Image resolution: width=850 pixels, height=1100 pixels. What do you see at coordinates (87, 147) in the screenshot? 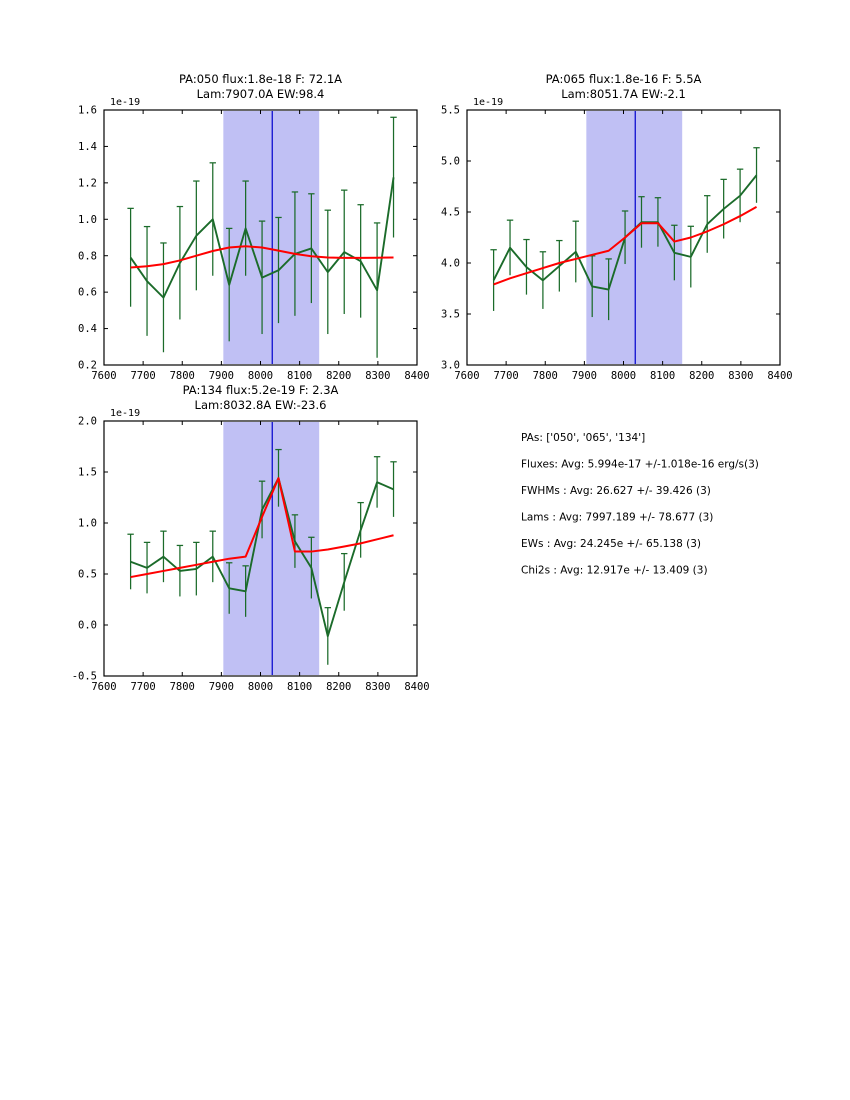
I see `ytick-label-pa050-6: 1.4` at bounding box center [87, 147].